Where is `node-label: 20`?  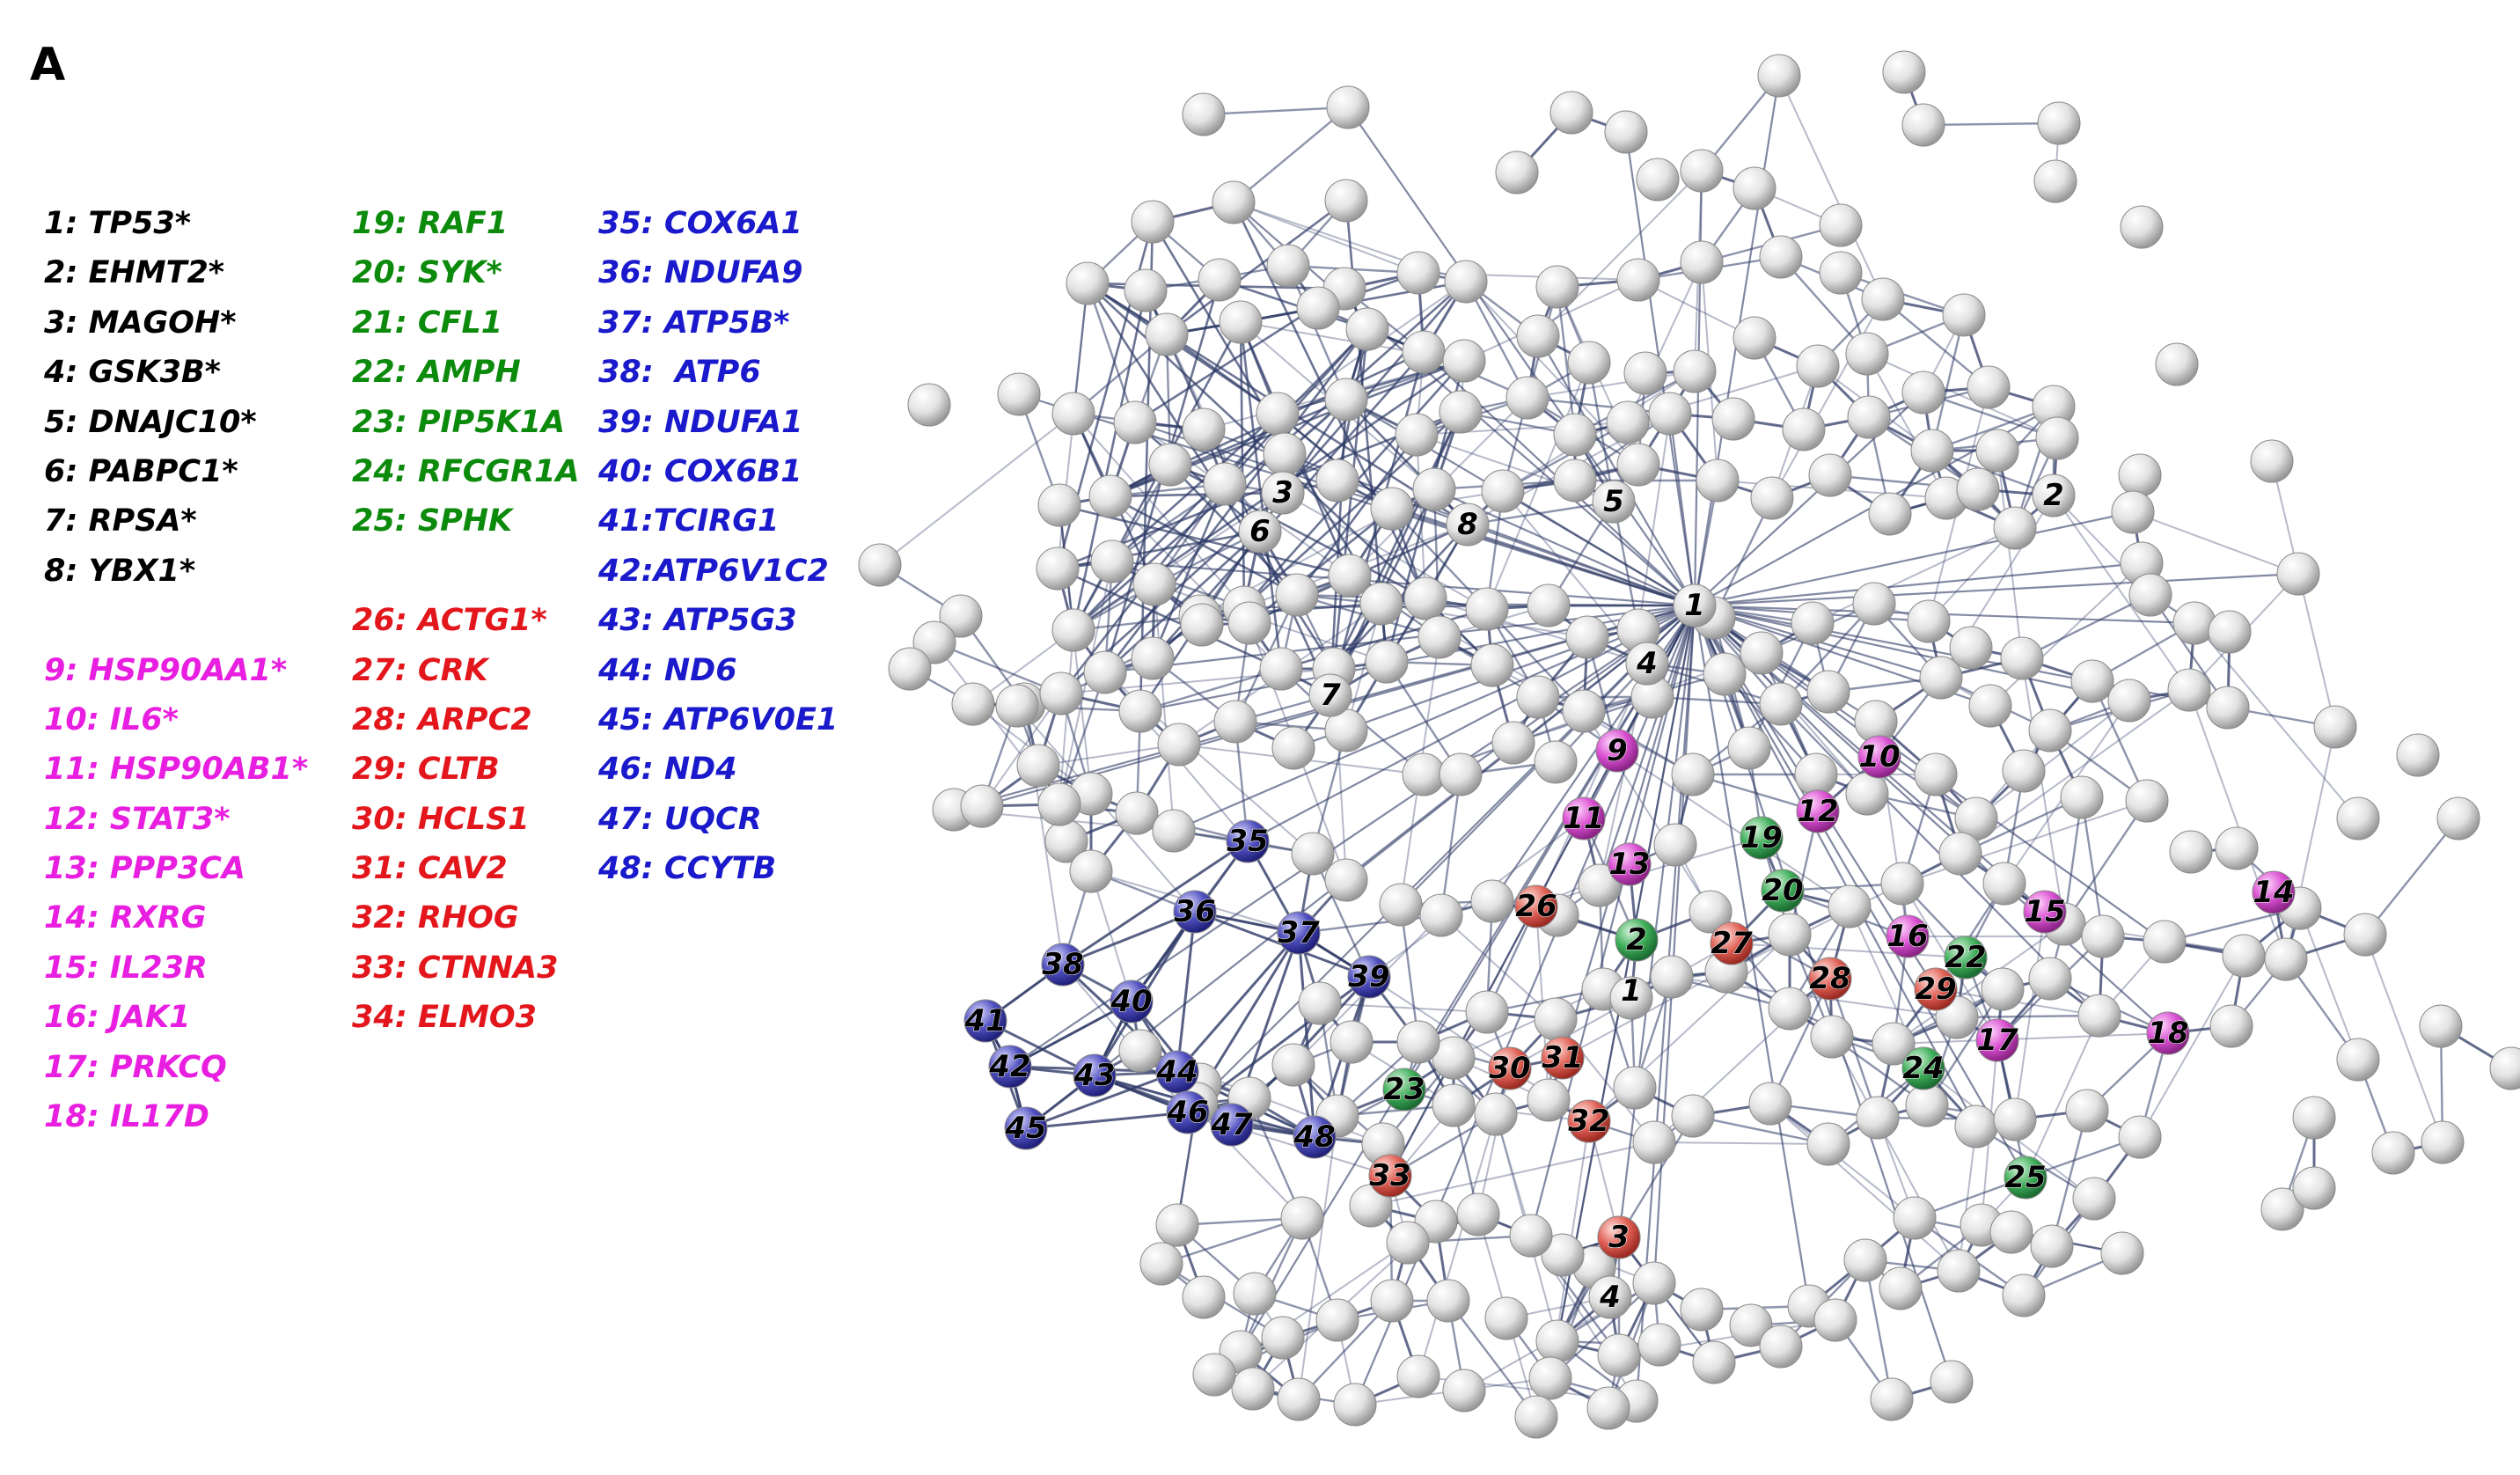 node-label: 20 is located at coordinates (1783, 890).